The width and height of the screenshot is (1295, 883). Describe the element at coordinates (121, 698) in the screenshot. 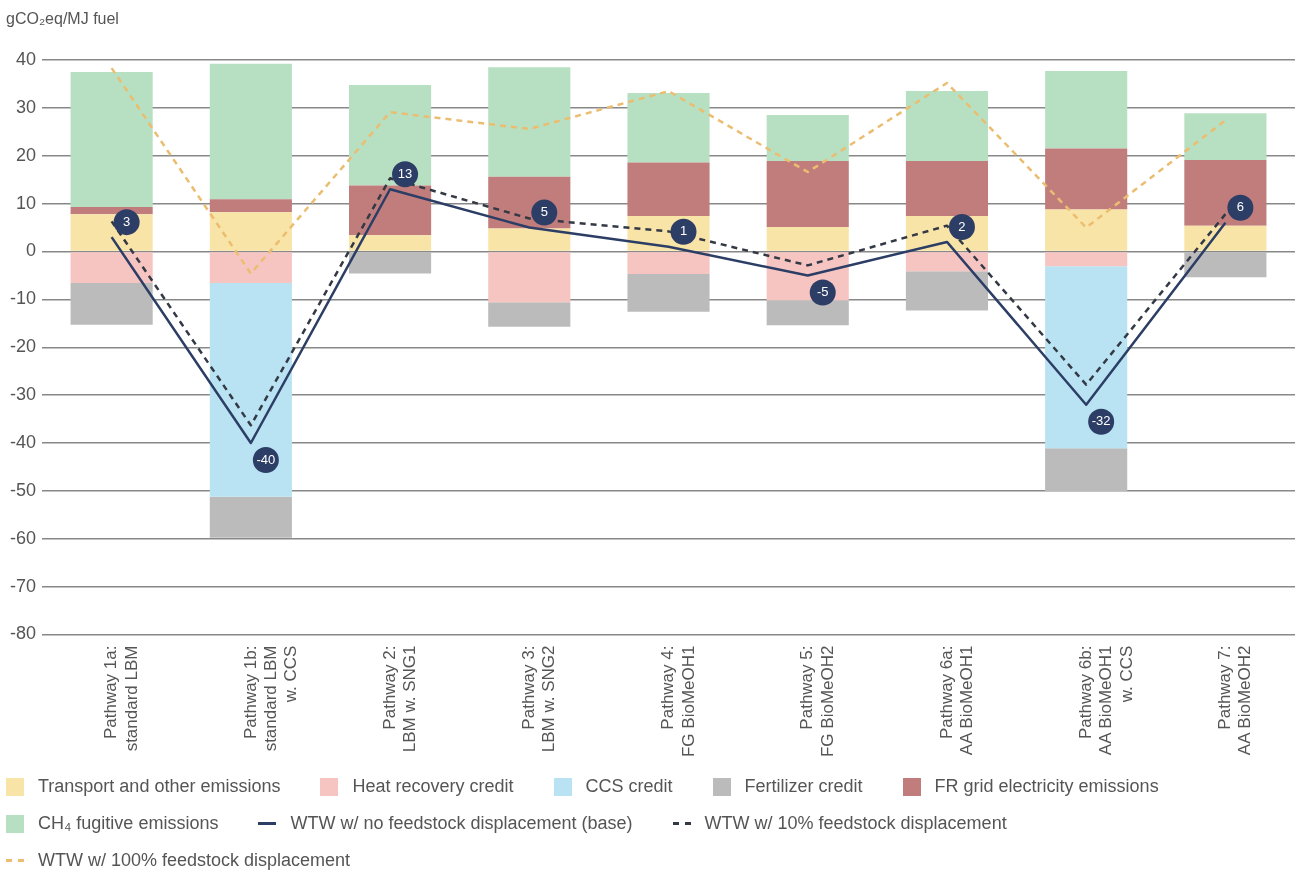

I see `x-tick-label: Pathway 1a: standard LBM` at that location.